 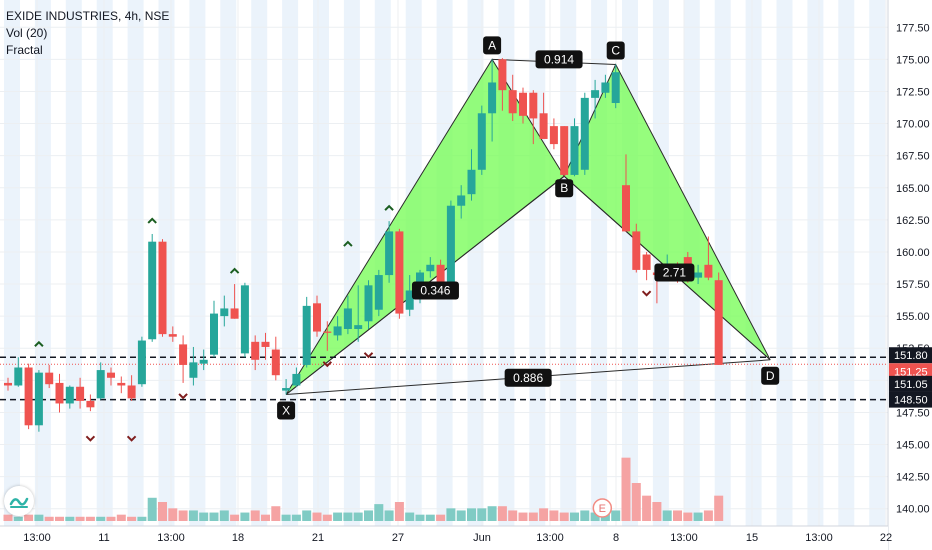 What do you see at coordinates (911, 385) in the screenshot?
I see `price-label-text: 151.05` at bounding box center [911, 385].